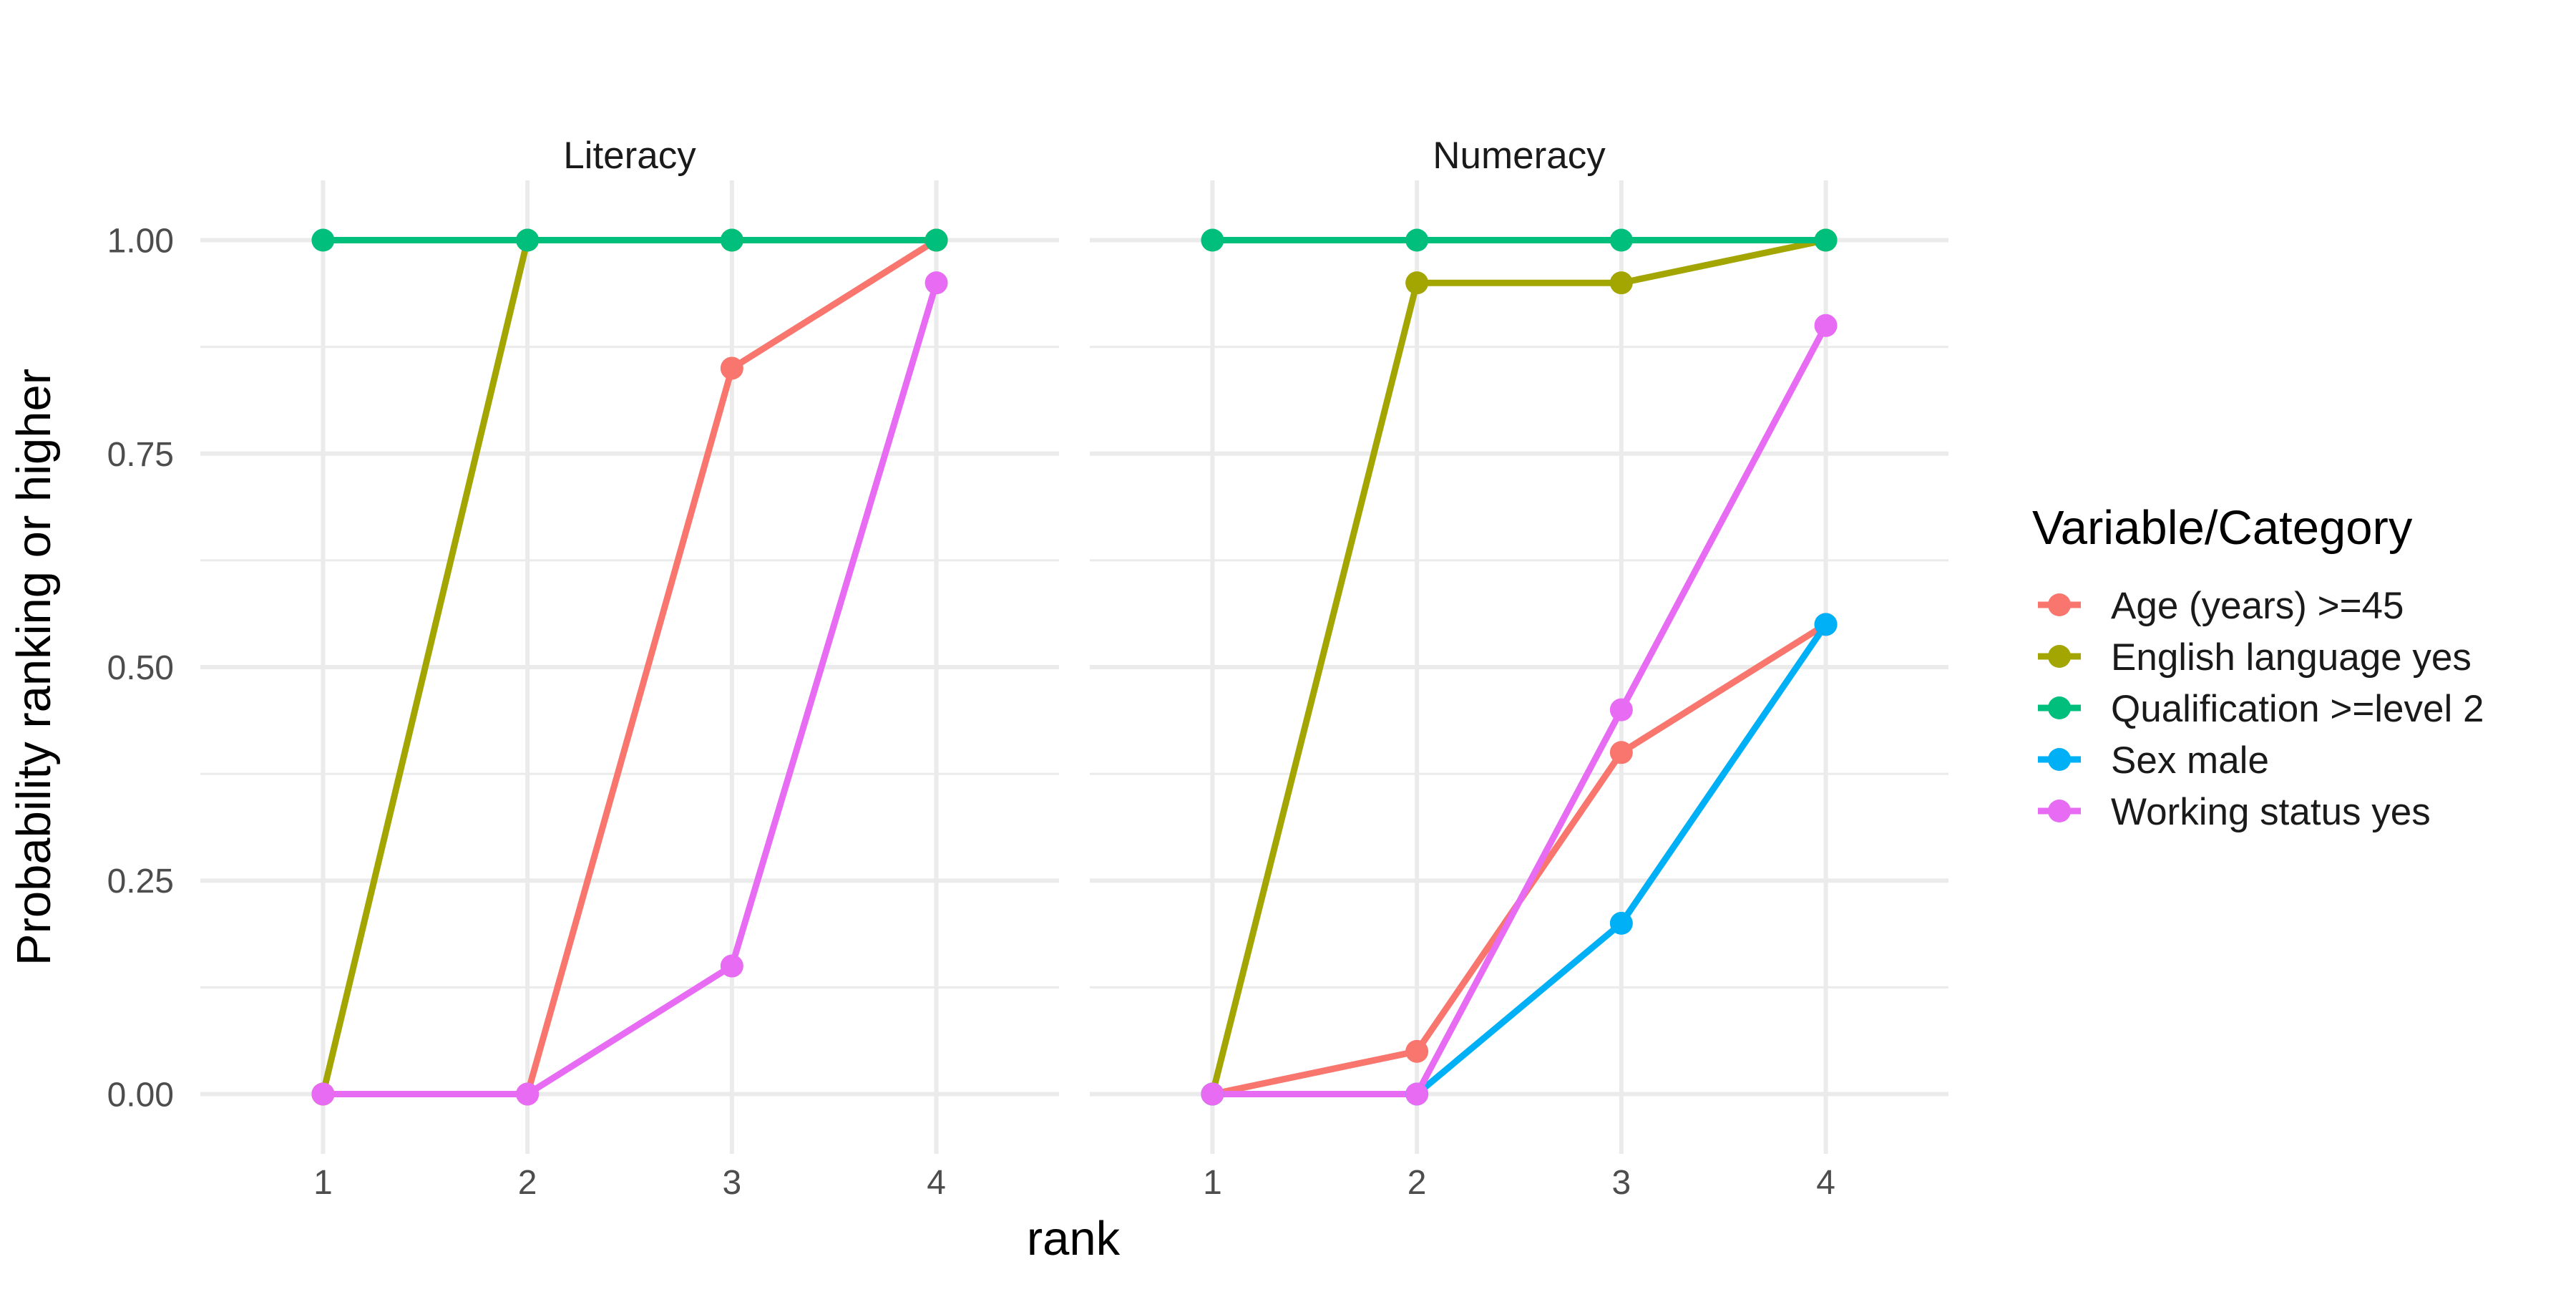  Describe the element at coordinates (140, 455) in the screenshot. I see `y-tick-label: 0.75` at that location.